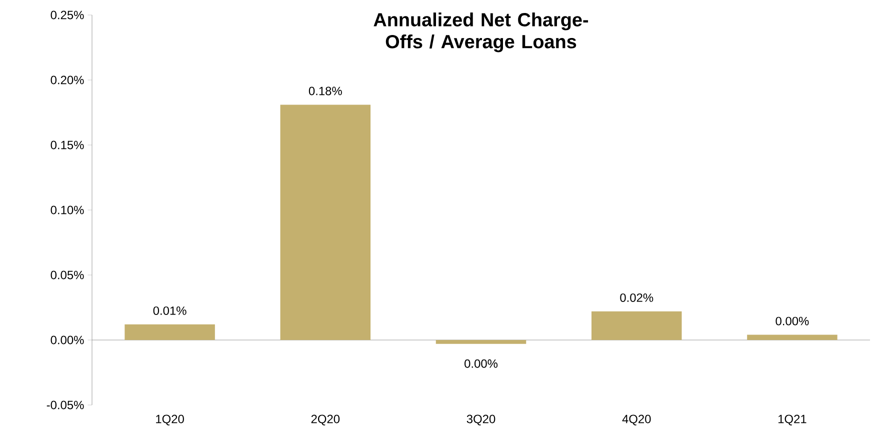 This screenshot has height=437, width=874. What do you see at coordinates (67, 210) in the screenshot?
I see `y-tick-label: 0.10%` at bounding box center [67, 210].